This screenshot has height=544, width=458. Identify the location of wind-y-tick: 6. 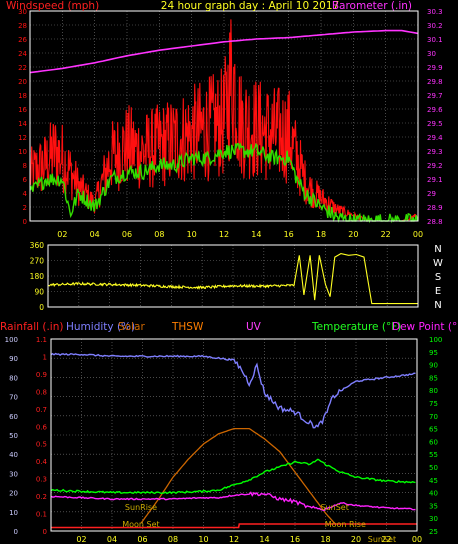
(25, 180).